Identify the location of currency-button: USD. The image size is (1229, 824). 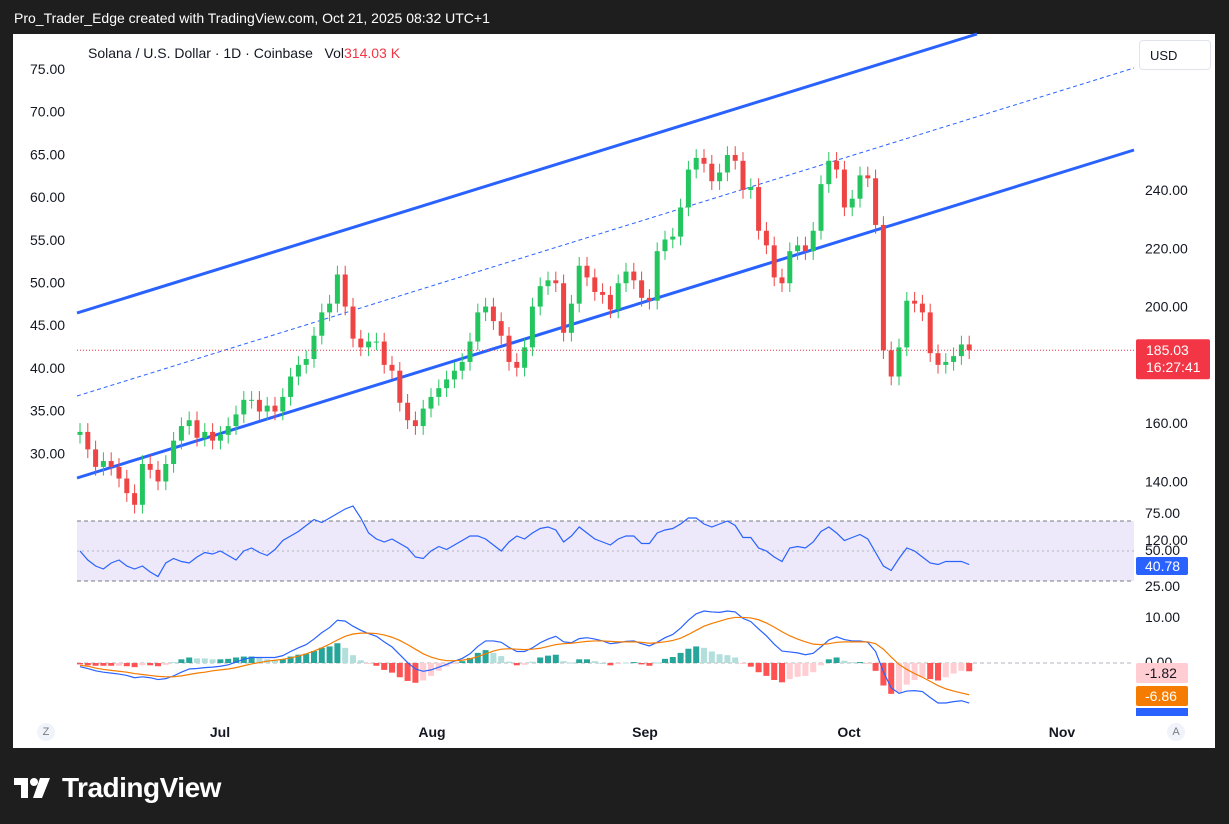
(1175, 55).